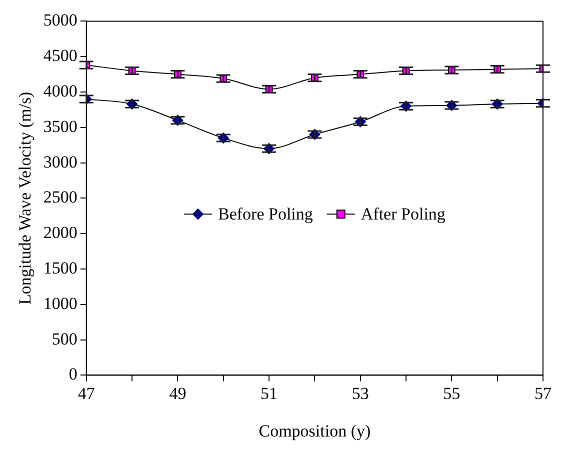 The width and height of the screenshot is (563, 458). What do you see at coordinates (60, 162) in the screenshot?
I see `y-tick-label: 3000` at bounding box center [60, 162].